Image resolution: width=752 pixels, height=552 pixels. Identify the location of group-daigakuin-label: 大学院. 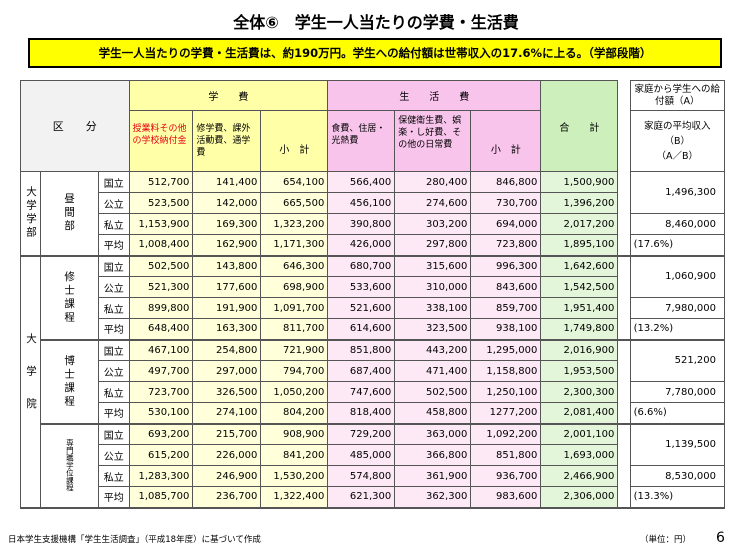
(31, 381).